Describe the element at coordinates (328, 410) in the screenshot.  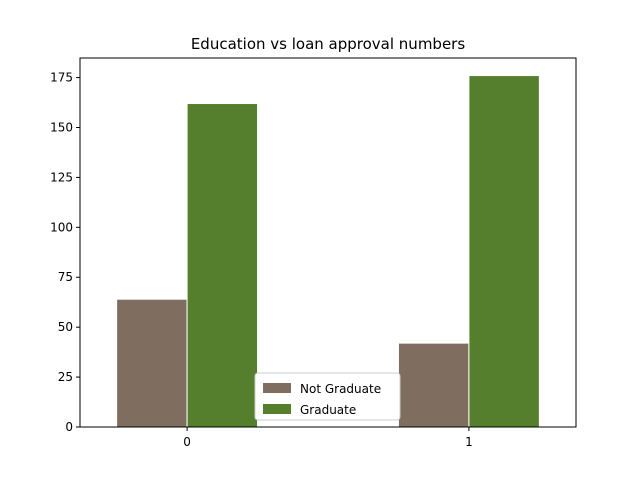
I see `legend-label: Graduate` at that location.